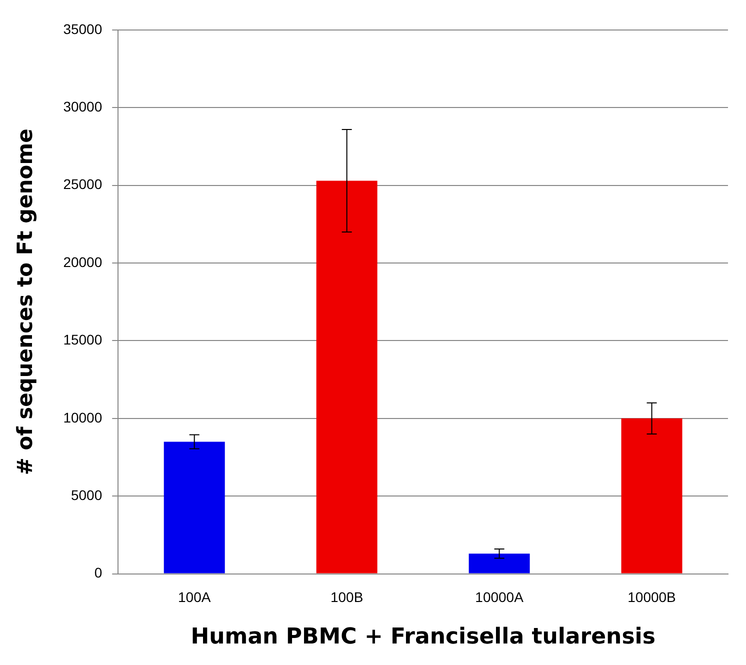 This screenshot has height=665, width=746. Describe the element at coordinates (82, 417) in the screenshot. I see `y-tick-label: 10000` at that location.